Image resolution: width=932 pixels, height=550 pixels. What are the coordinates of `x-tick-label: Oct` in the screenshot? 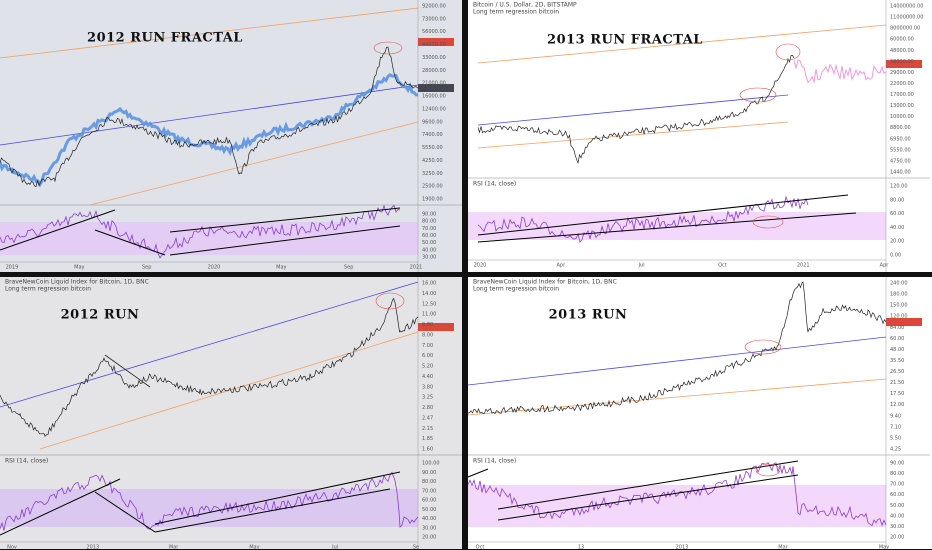 It's located at (722, 266).